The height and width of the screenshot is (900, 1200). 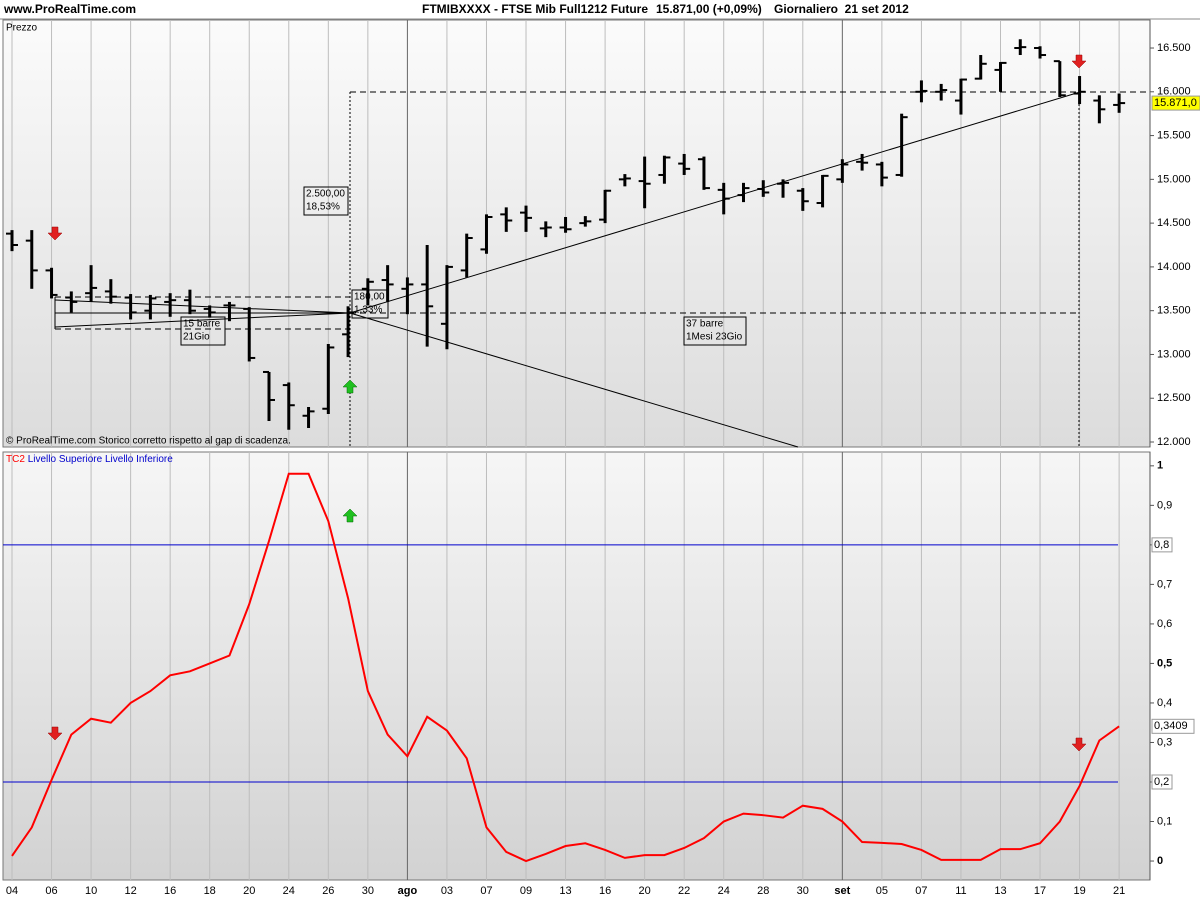 What do you see at coordinates (1174, 311) in the screenshot?
I see `y-tick-label: 13.500` at bounding box center [1174, 311].